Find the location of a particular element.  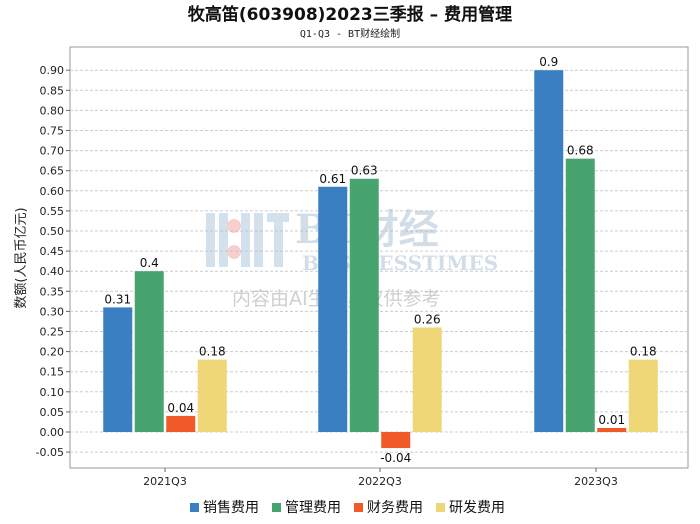

x-tick-label: 2023Q3 is located at coordinates (596, 481).